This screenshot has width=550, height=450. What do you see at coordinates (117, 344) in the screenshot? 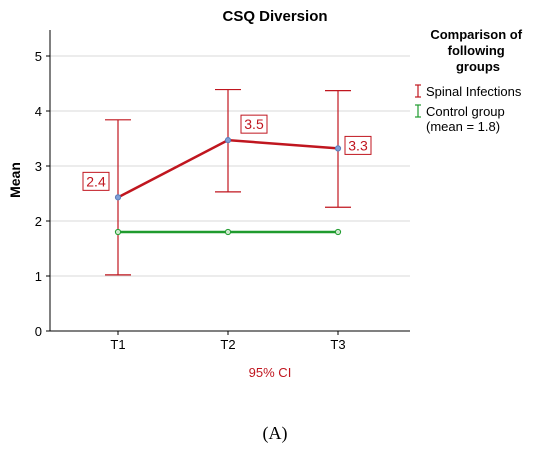
I see `x-tick-label: T1` at bounding box center [117, 344].